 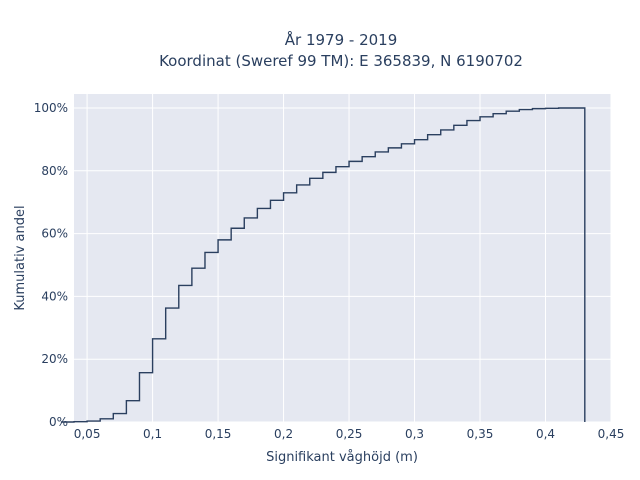 I want to click on x-tick-label: 0,45, so click(x=611, y=434).